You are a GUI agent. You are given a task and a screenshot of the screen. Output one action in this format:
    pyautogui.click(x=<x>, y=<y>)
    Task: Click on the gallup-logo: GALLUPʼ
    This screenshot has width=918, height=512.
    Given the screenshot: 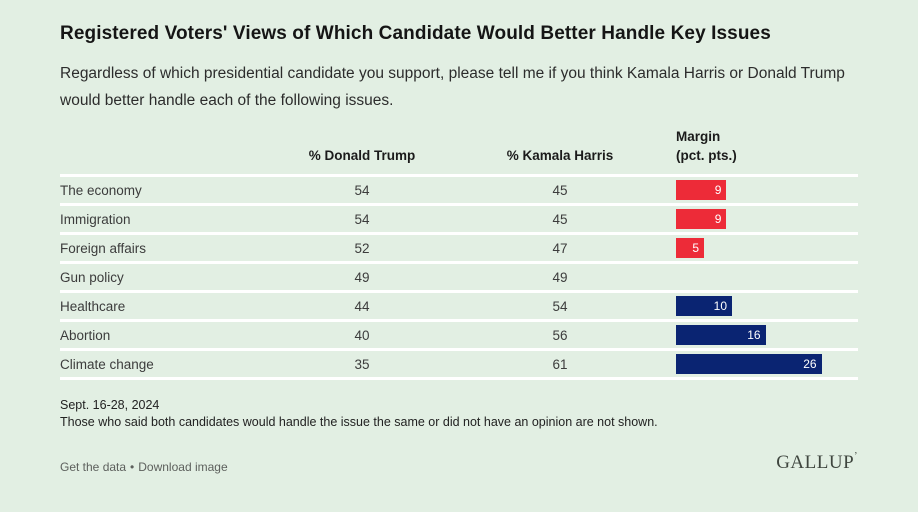 What is the action you would take?
    pyautogui.click(x=817, y=462)
    